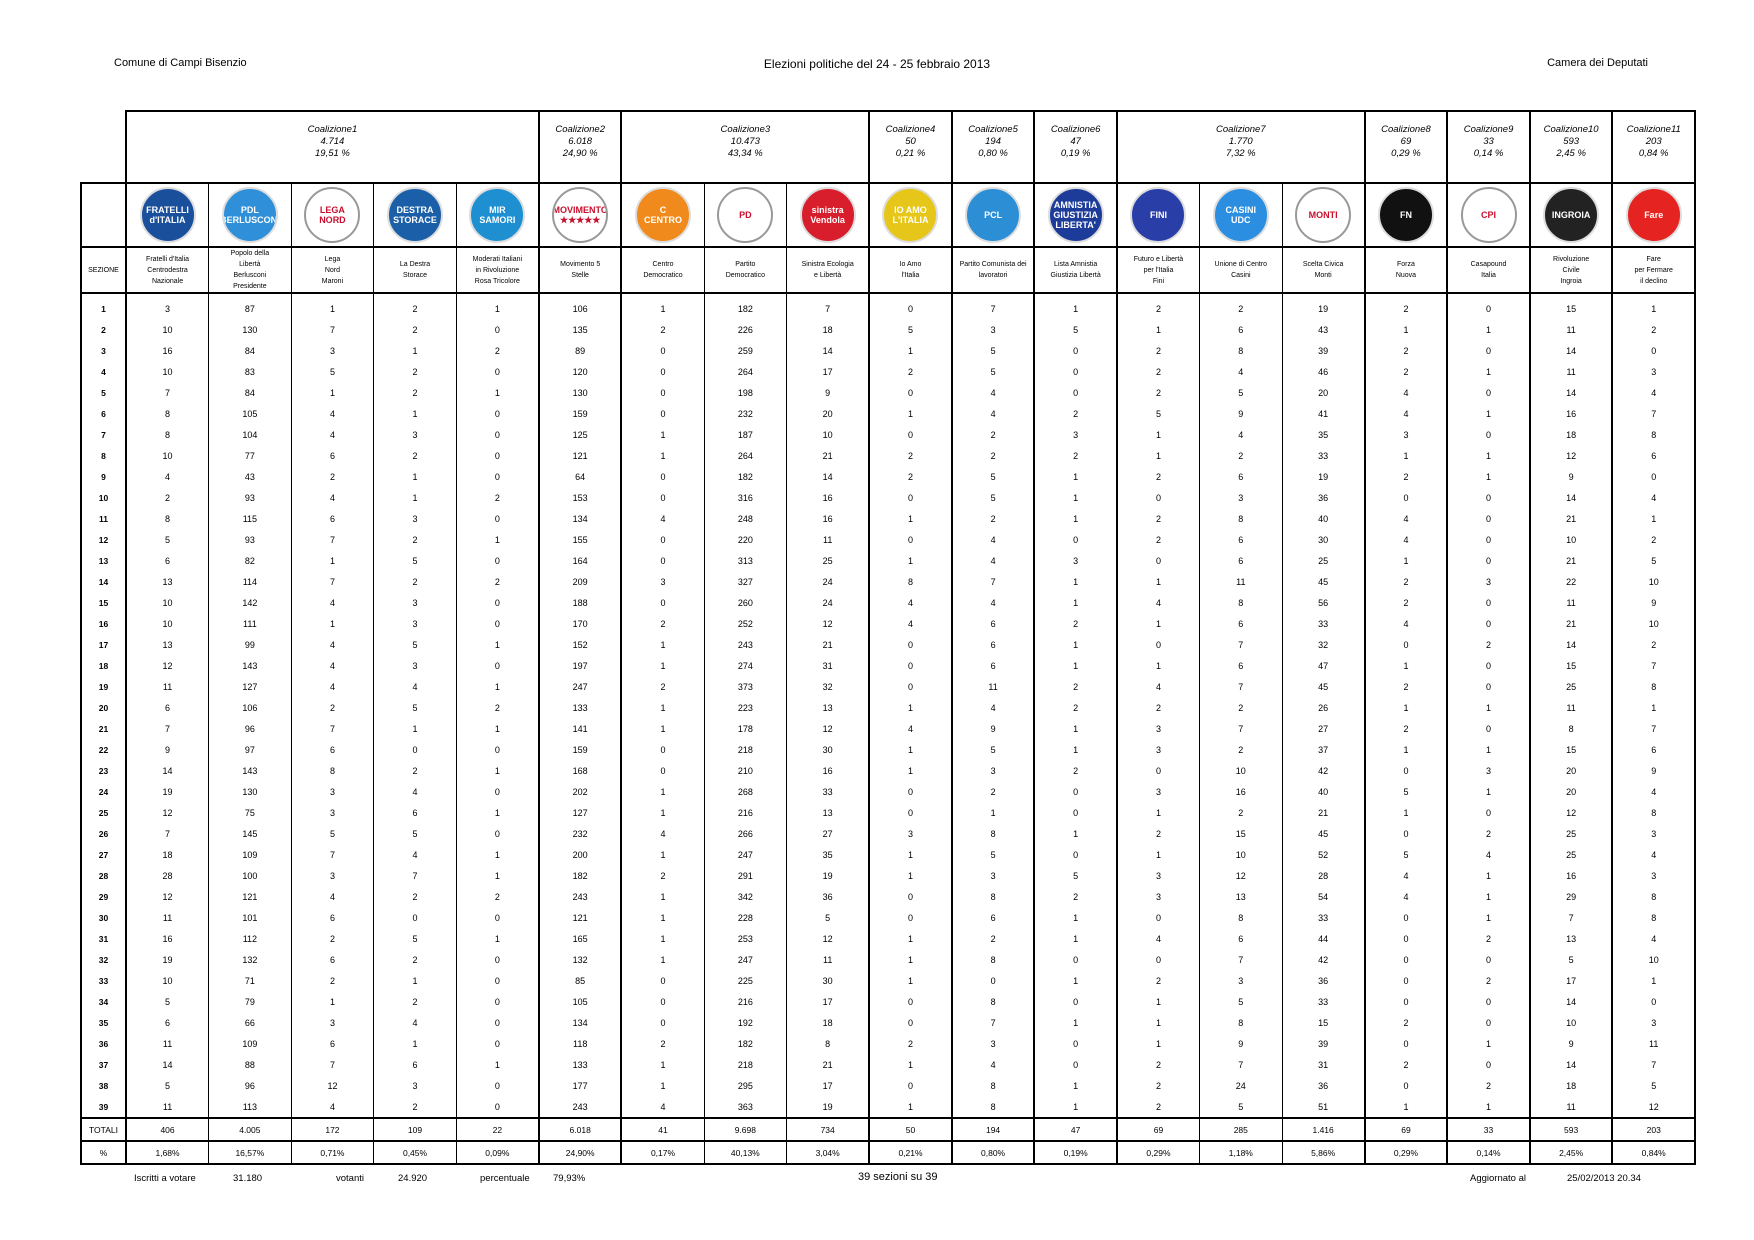  What do you see at coordinates (103, 434) in the screenshot?
I see `section-number: 7` at bounding box center [103, 434].